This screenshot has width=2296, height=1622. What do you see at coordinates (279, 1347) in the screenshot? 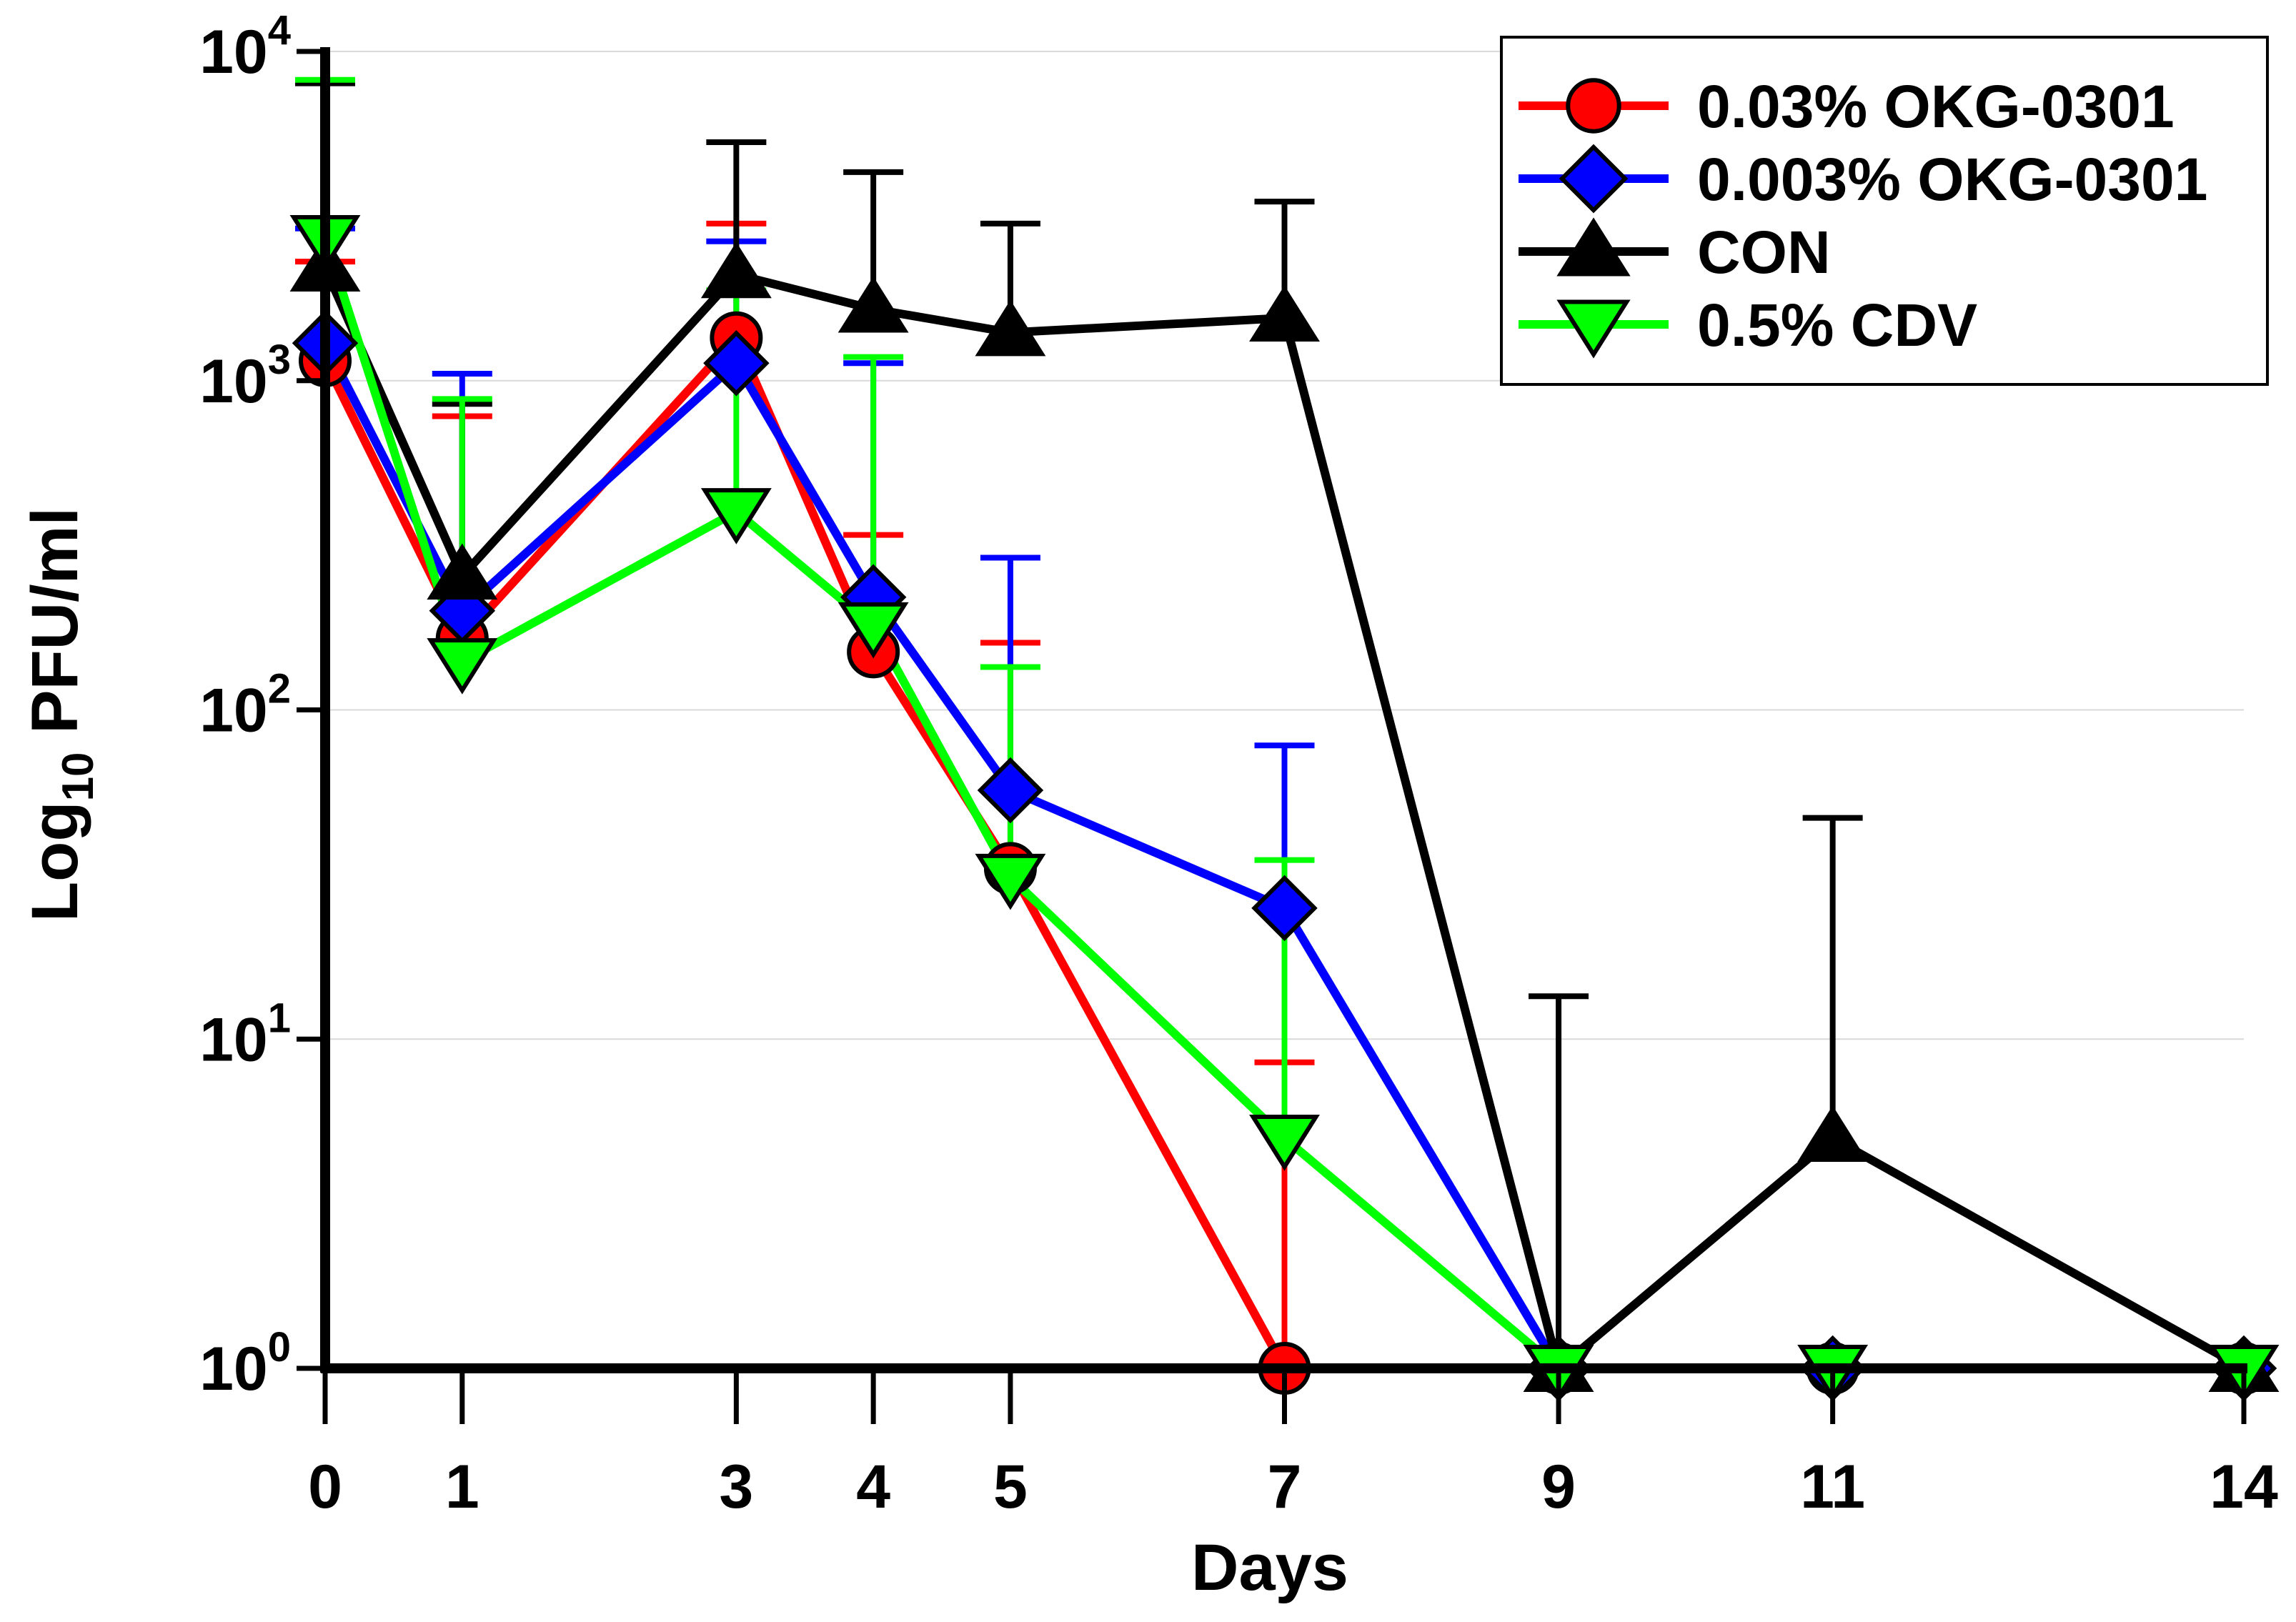
I see `y-tick-label-exp: 0` at bounding box center [279, 1347].